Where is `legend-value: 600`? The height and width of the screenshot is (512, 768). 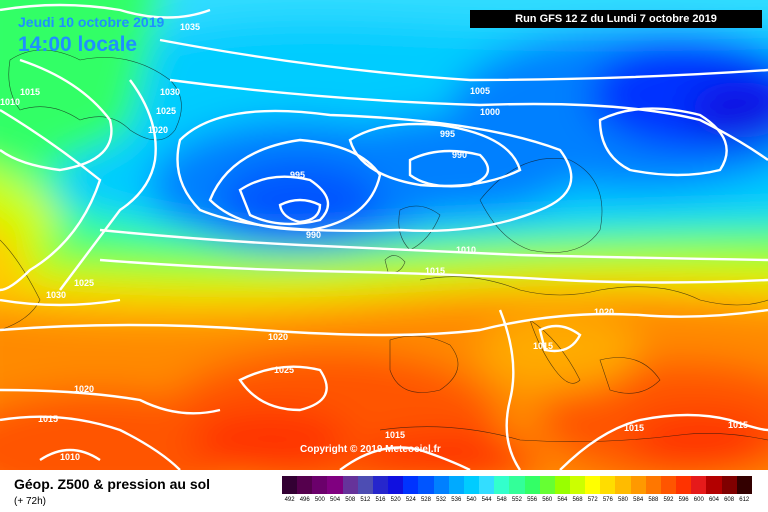 legend-value: 600 is located at coordinates (698, 500).